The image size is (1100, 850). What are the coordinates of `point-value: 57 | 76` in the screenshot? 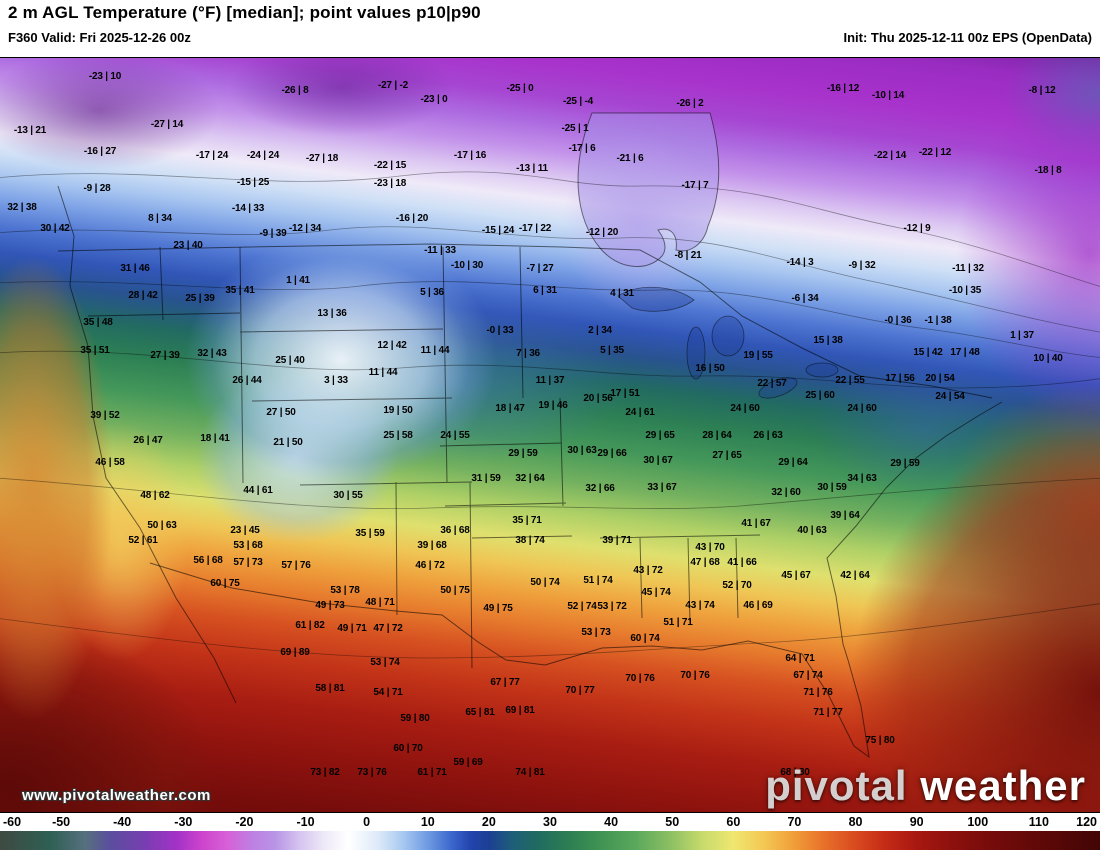 It's located at (296, 565).